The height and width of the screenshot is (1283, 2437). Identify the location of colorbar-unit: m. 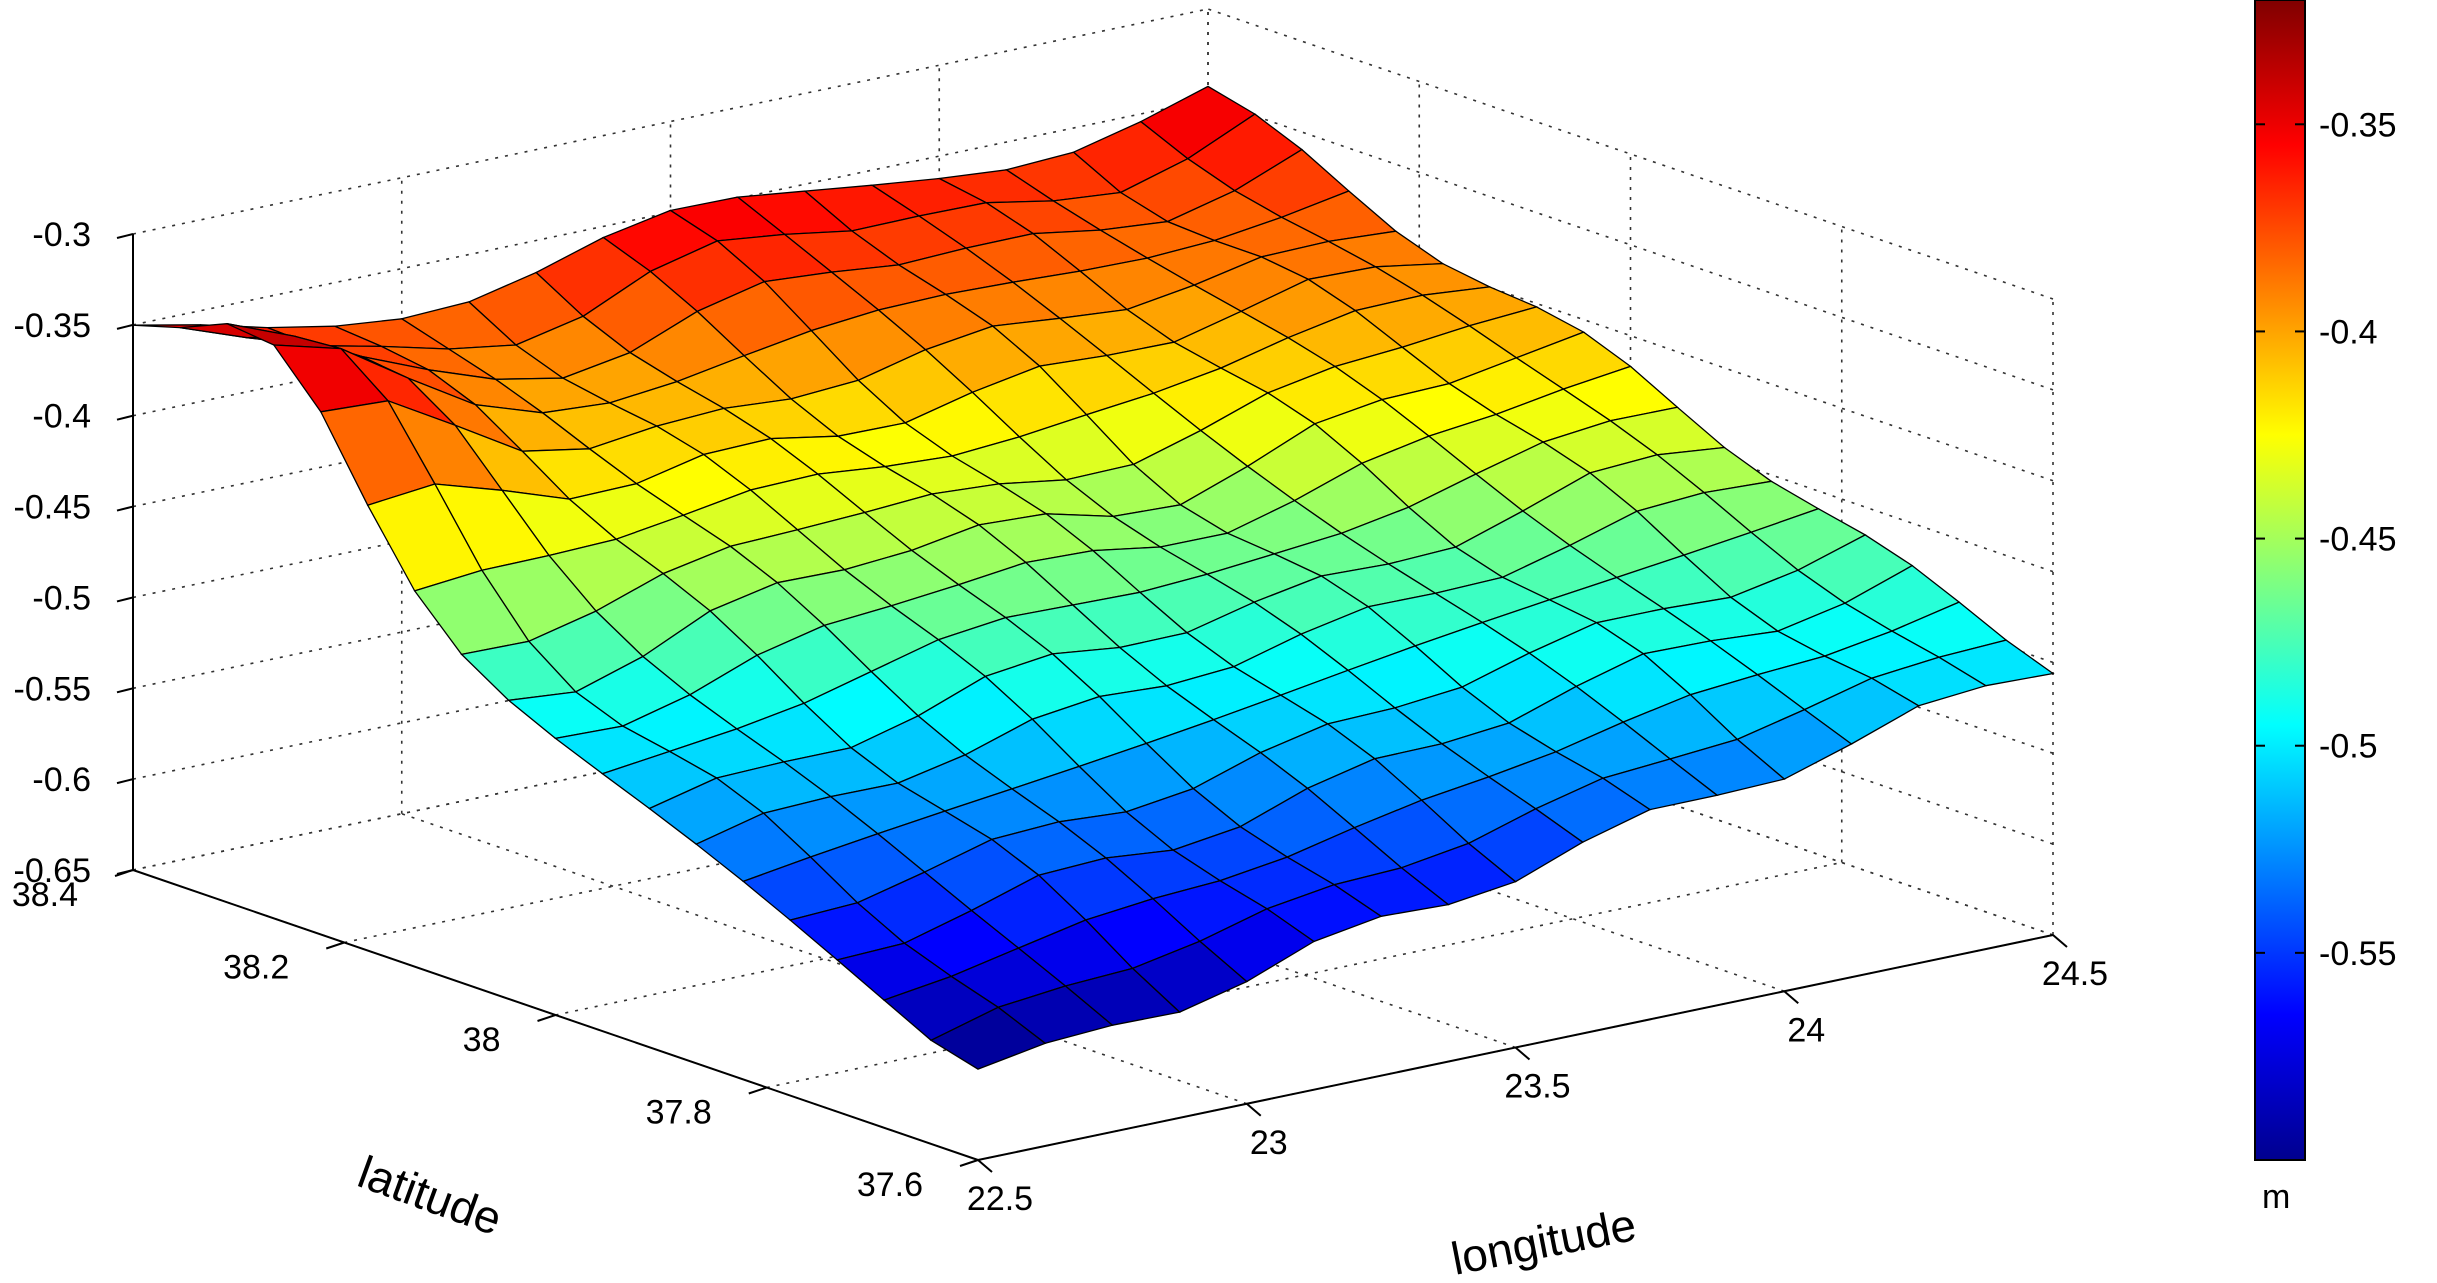
(2276, 1197).